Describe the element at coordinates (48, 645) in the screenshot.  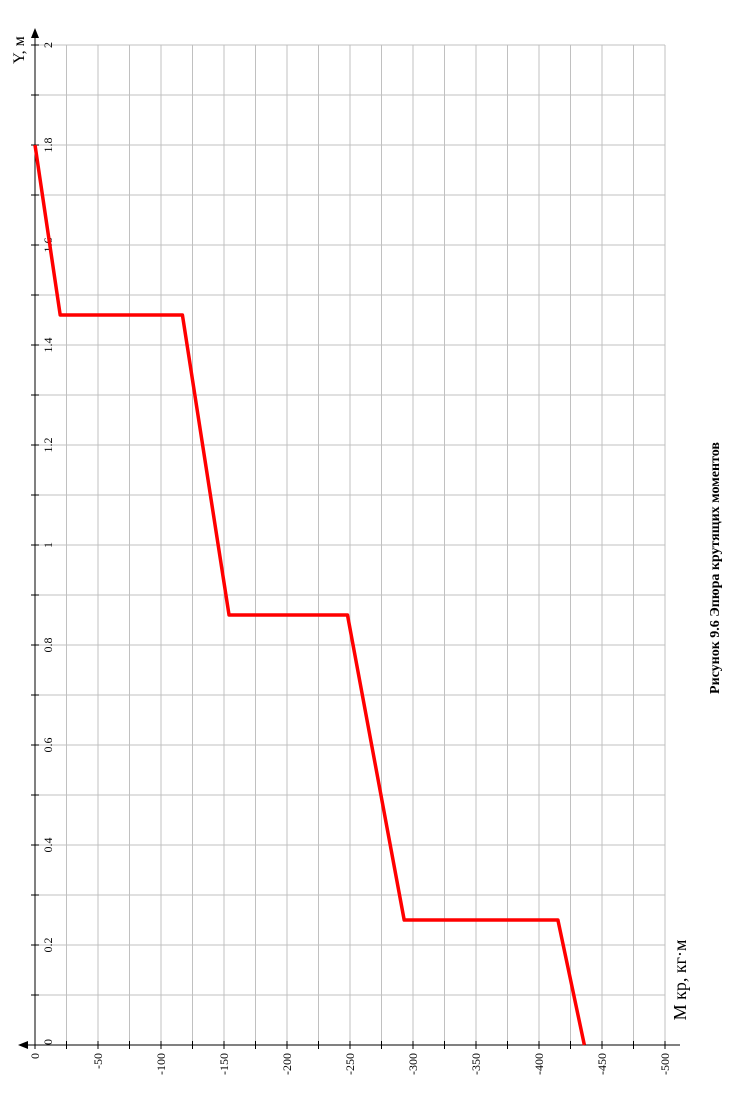
I see `y-tick-label: 0.8` at that location.